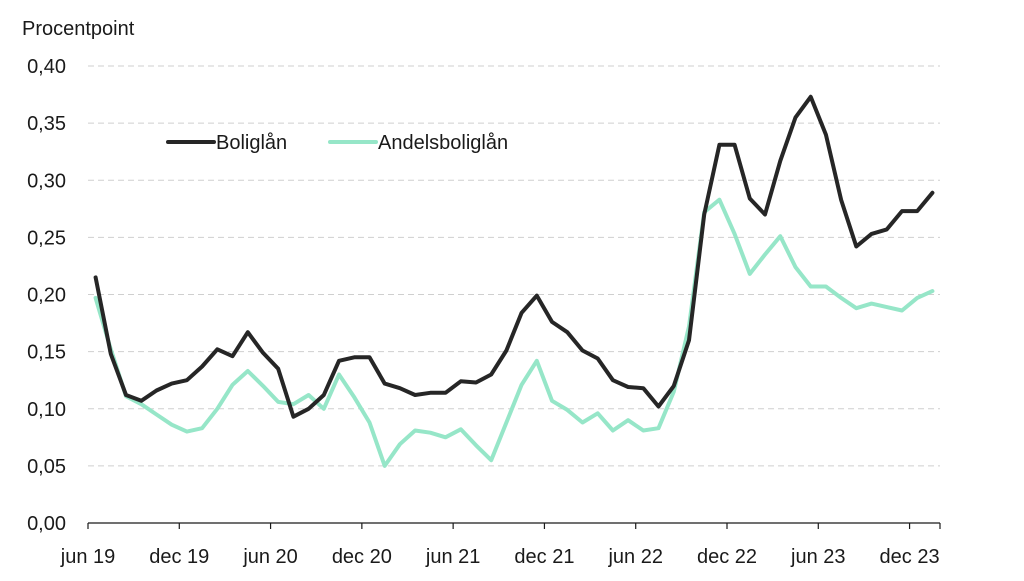  Describe the element at coordinates (46, 67) in the screenshot. I see `y-tick-label: 0,40` at that location.